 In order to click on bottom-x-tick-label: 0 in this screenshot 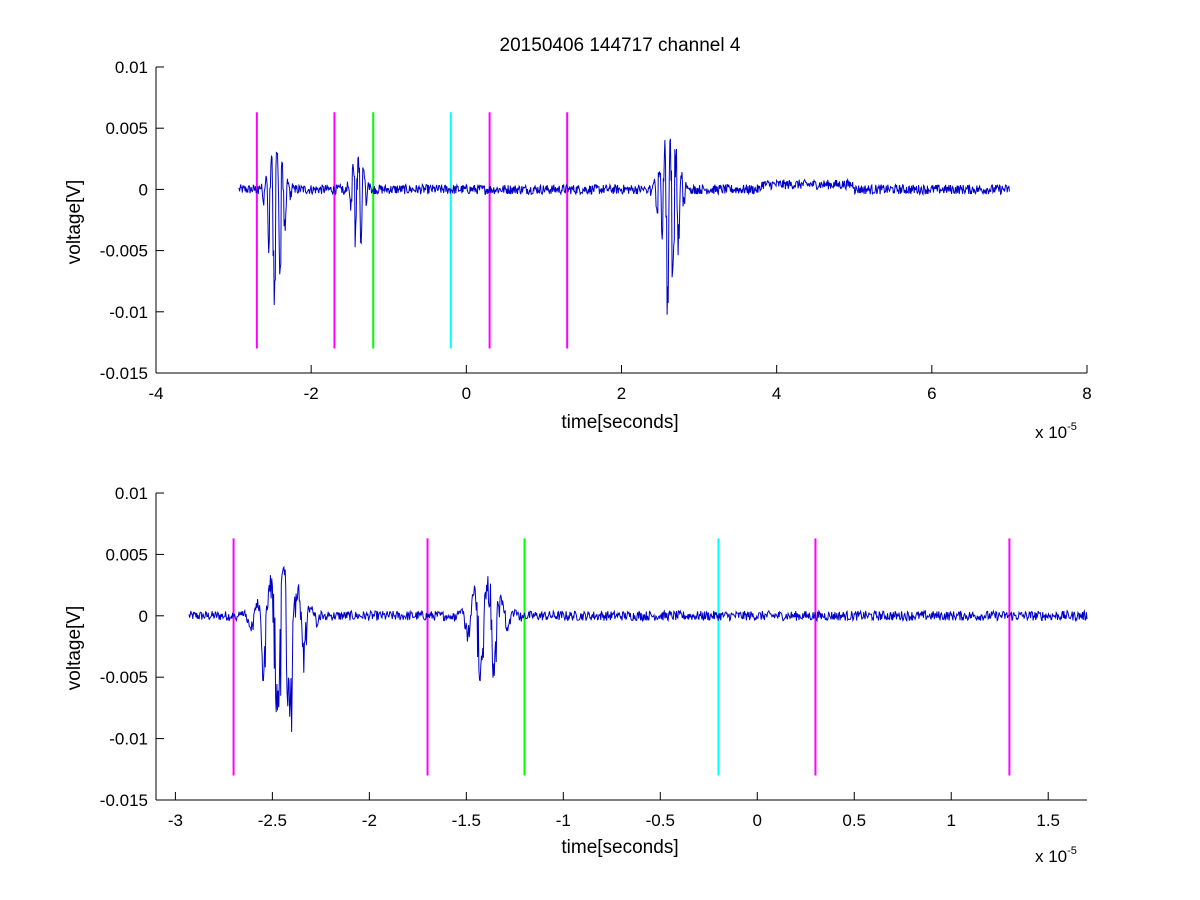, I will do `click(757, 820)`.